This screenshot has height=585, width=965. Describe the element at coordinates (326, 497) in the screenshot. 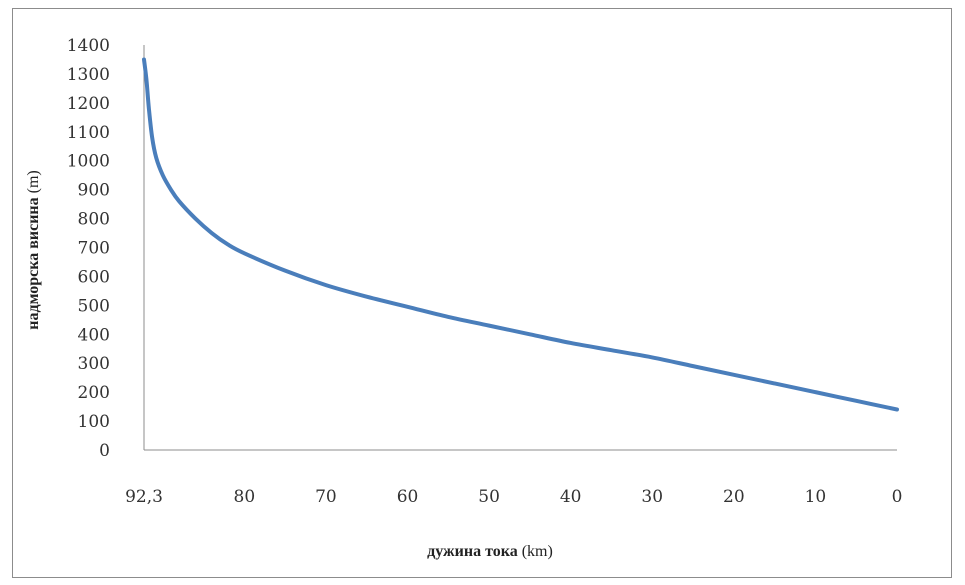

I see `x-tick-label: 70` at that location.